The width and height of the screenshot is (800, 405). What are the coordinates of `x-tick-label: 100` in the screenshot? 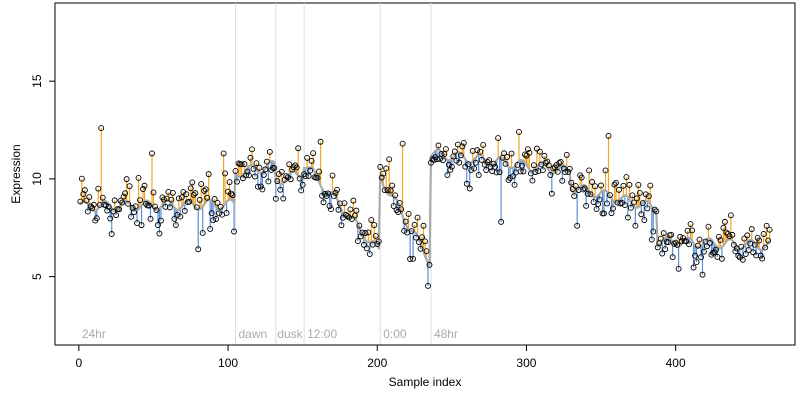 It's located at (228, 363).